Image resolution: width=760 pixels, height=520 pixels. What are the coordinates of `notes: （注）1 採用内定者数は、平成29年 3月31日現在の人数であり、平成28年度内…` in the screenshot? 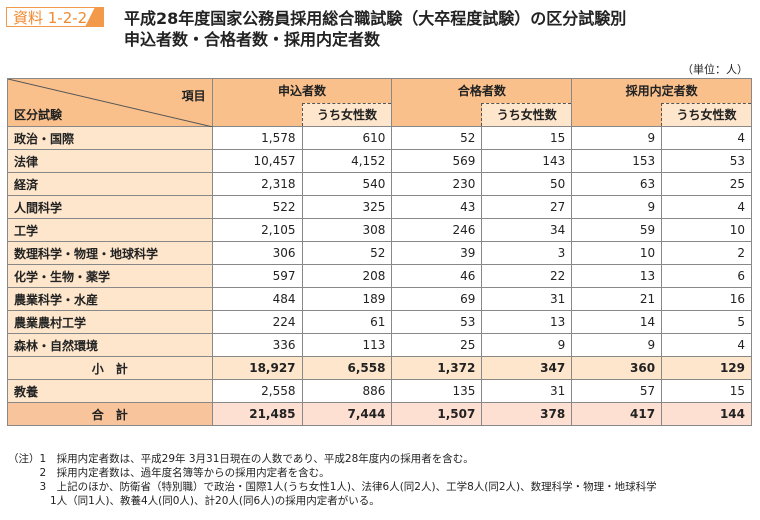 It's located at (332, 480).